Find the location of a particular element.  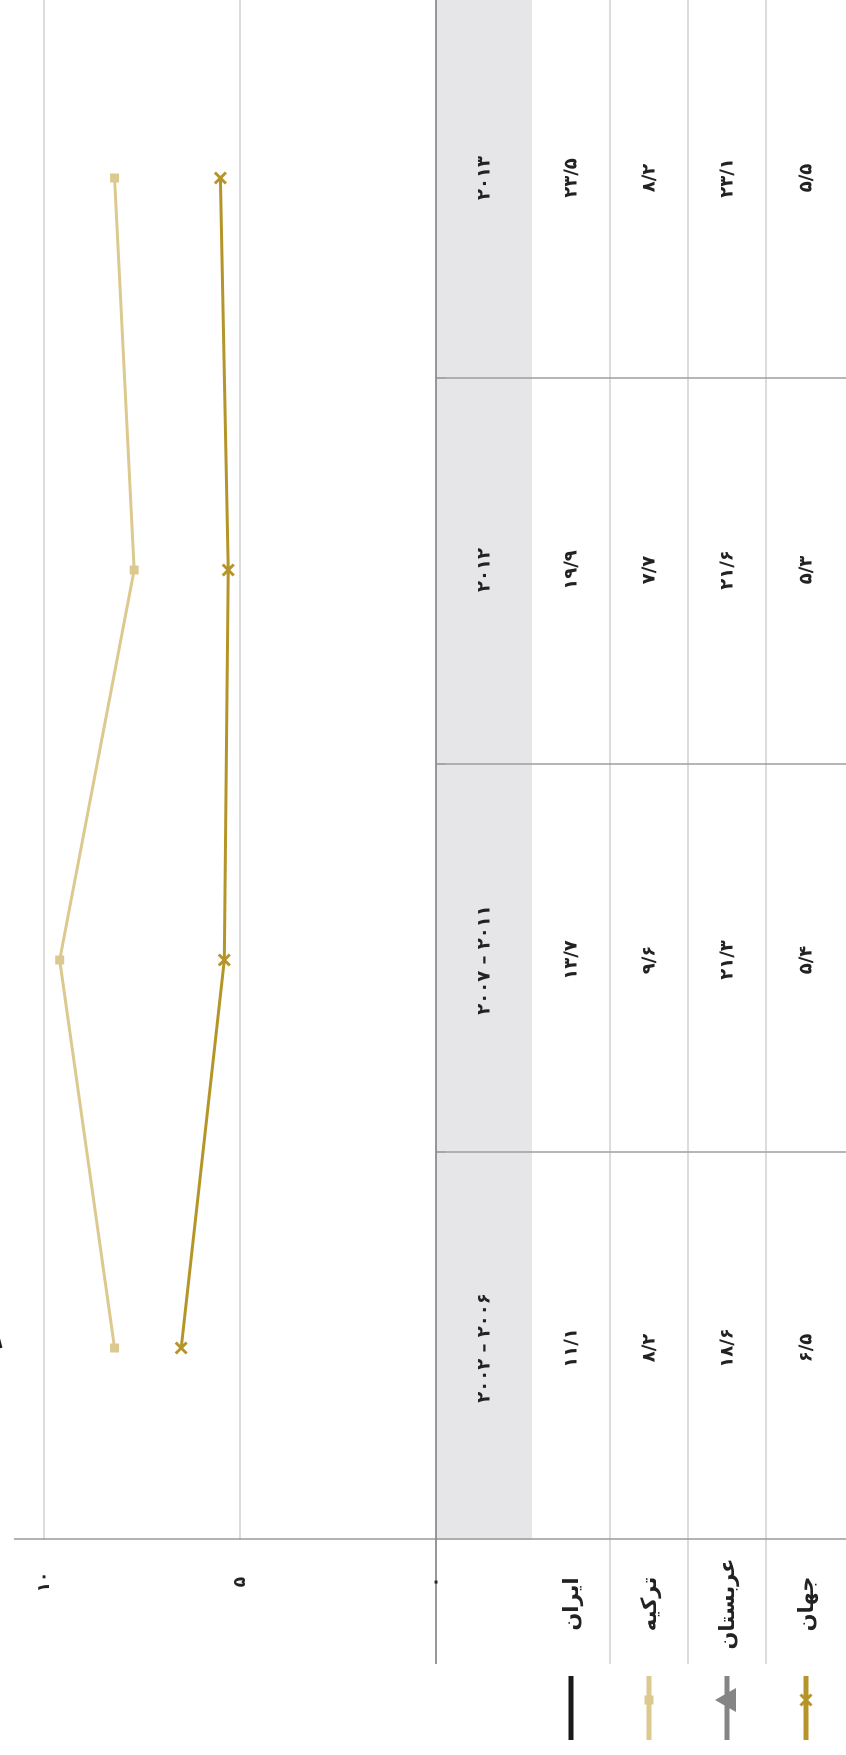

y-tick-label: ۱۰ is located at coordinates (44, 1582).